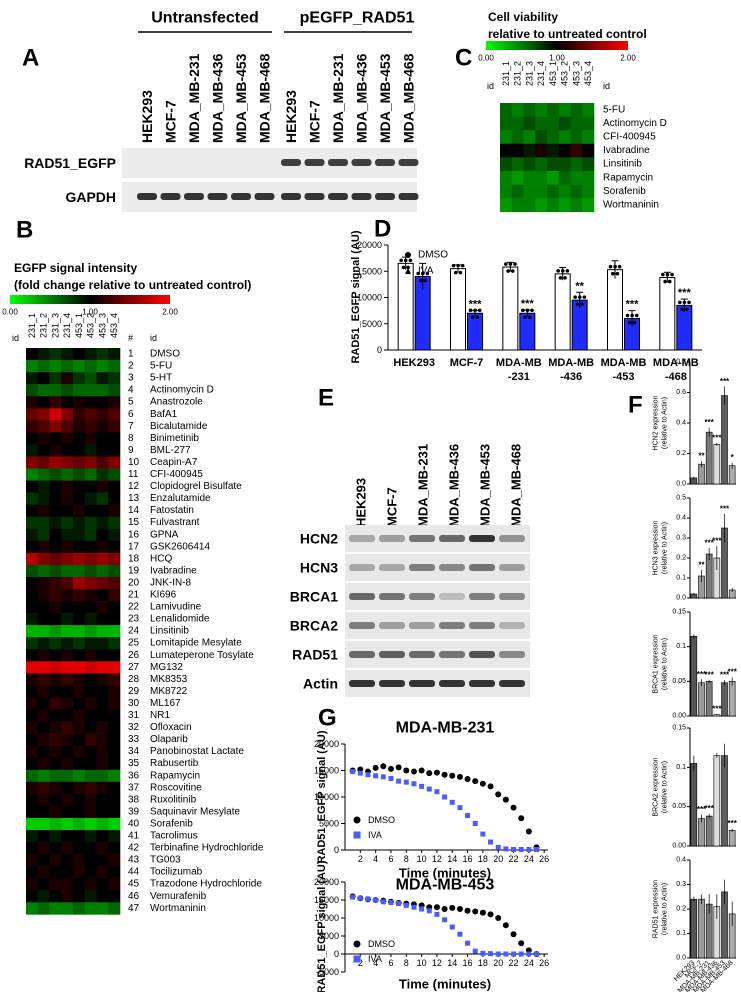  Describe the element at coordinates (385, 98) in the screenshot. I see `lane-label: MDA_MB-453` at that location.